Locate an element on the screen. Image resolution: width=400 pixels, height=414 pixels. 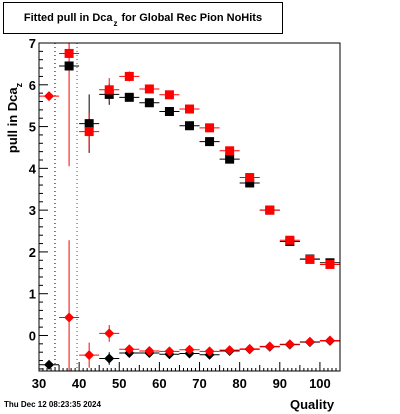
x-axis-label: Quality is located at coordinates (312, 404).